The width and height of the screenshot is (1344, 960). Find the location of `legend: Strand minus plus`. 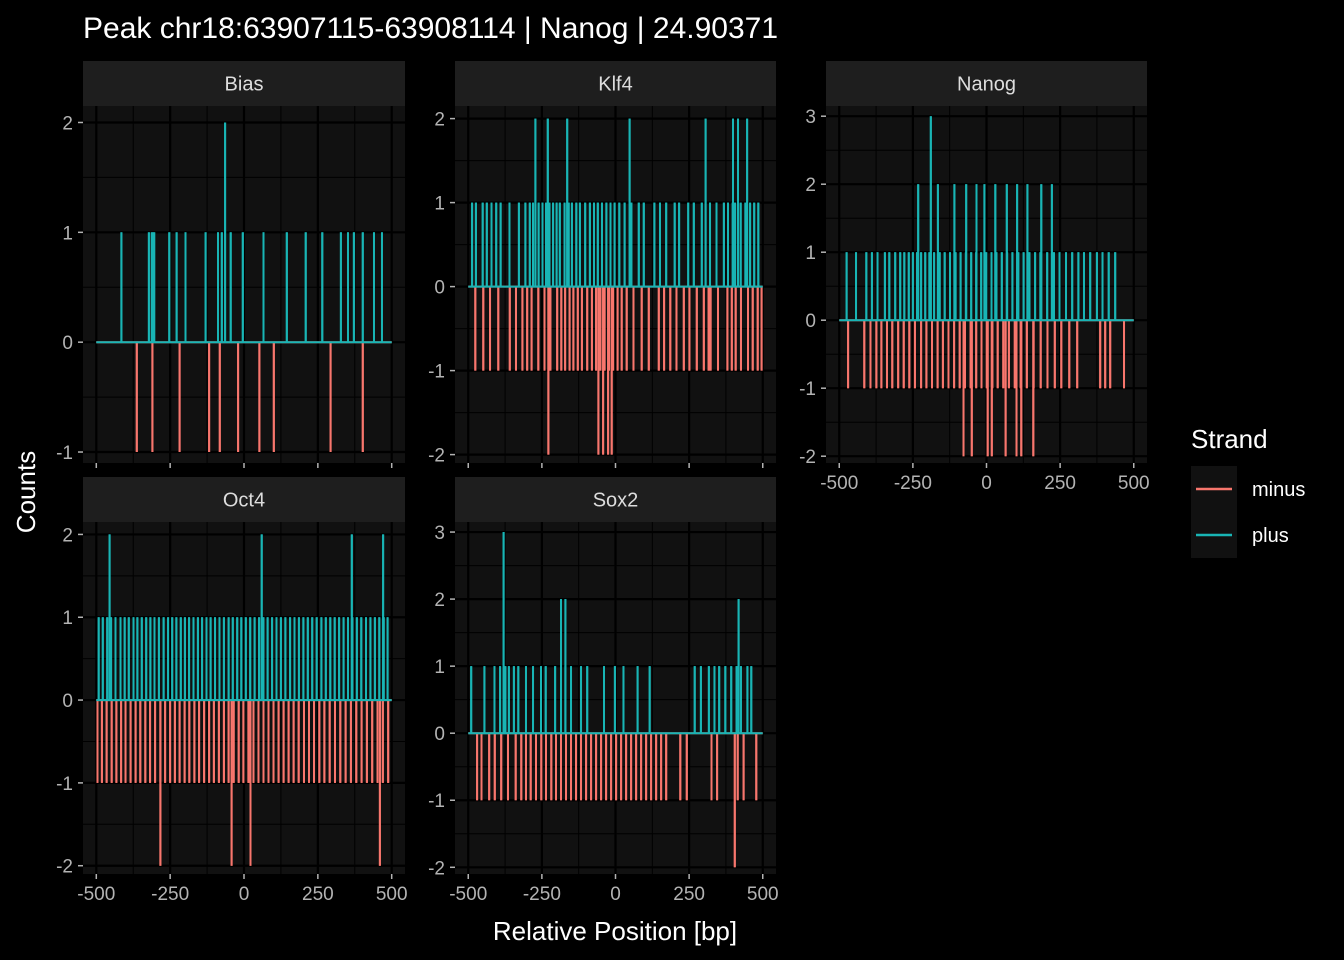

legend: Strand minus plus is located at coordinates (1248, 491).